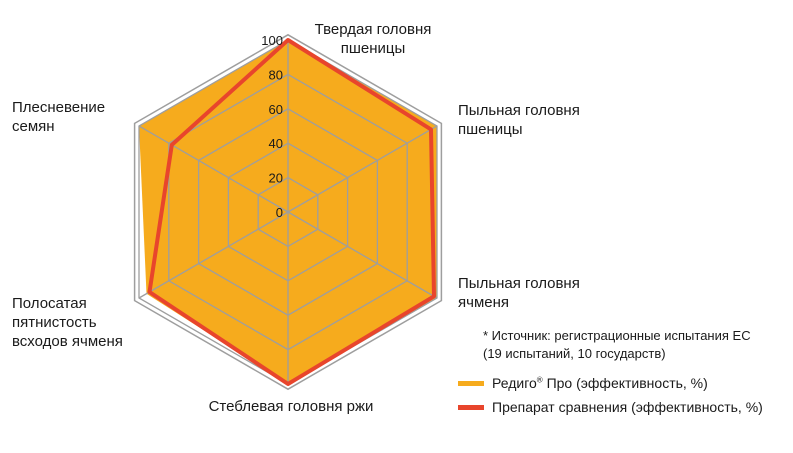 Image resolution: width=793 pixels, height=453 pixels. What do you see at coordinates (519, 120) in the screenshot?
I see `axis-label-pylnaya-golovnya-pshenitsy: Пыльная головня пшеницы` at bounding box center [519, 120].